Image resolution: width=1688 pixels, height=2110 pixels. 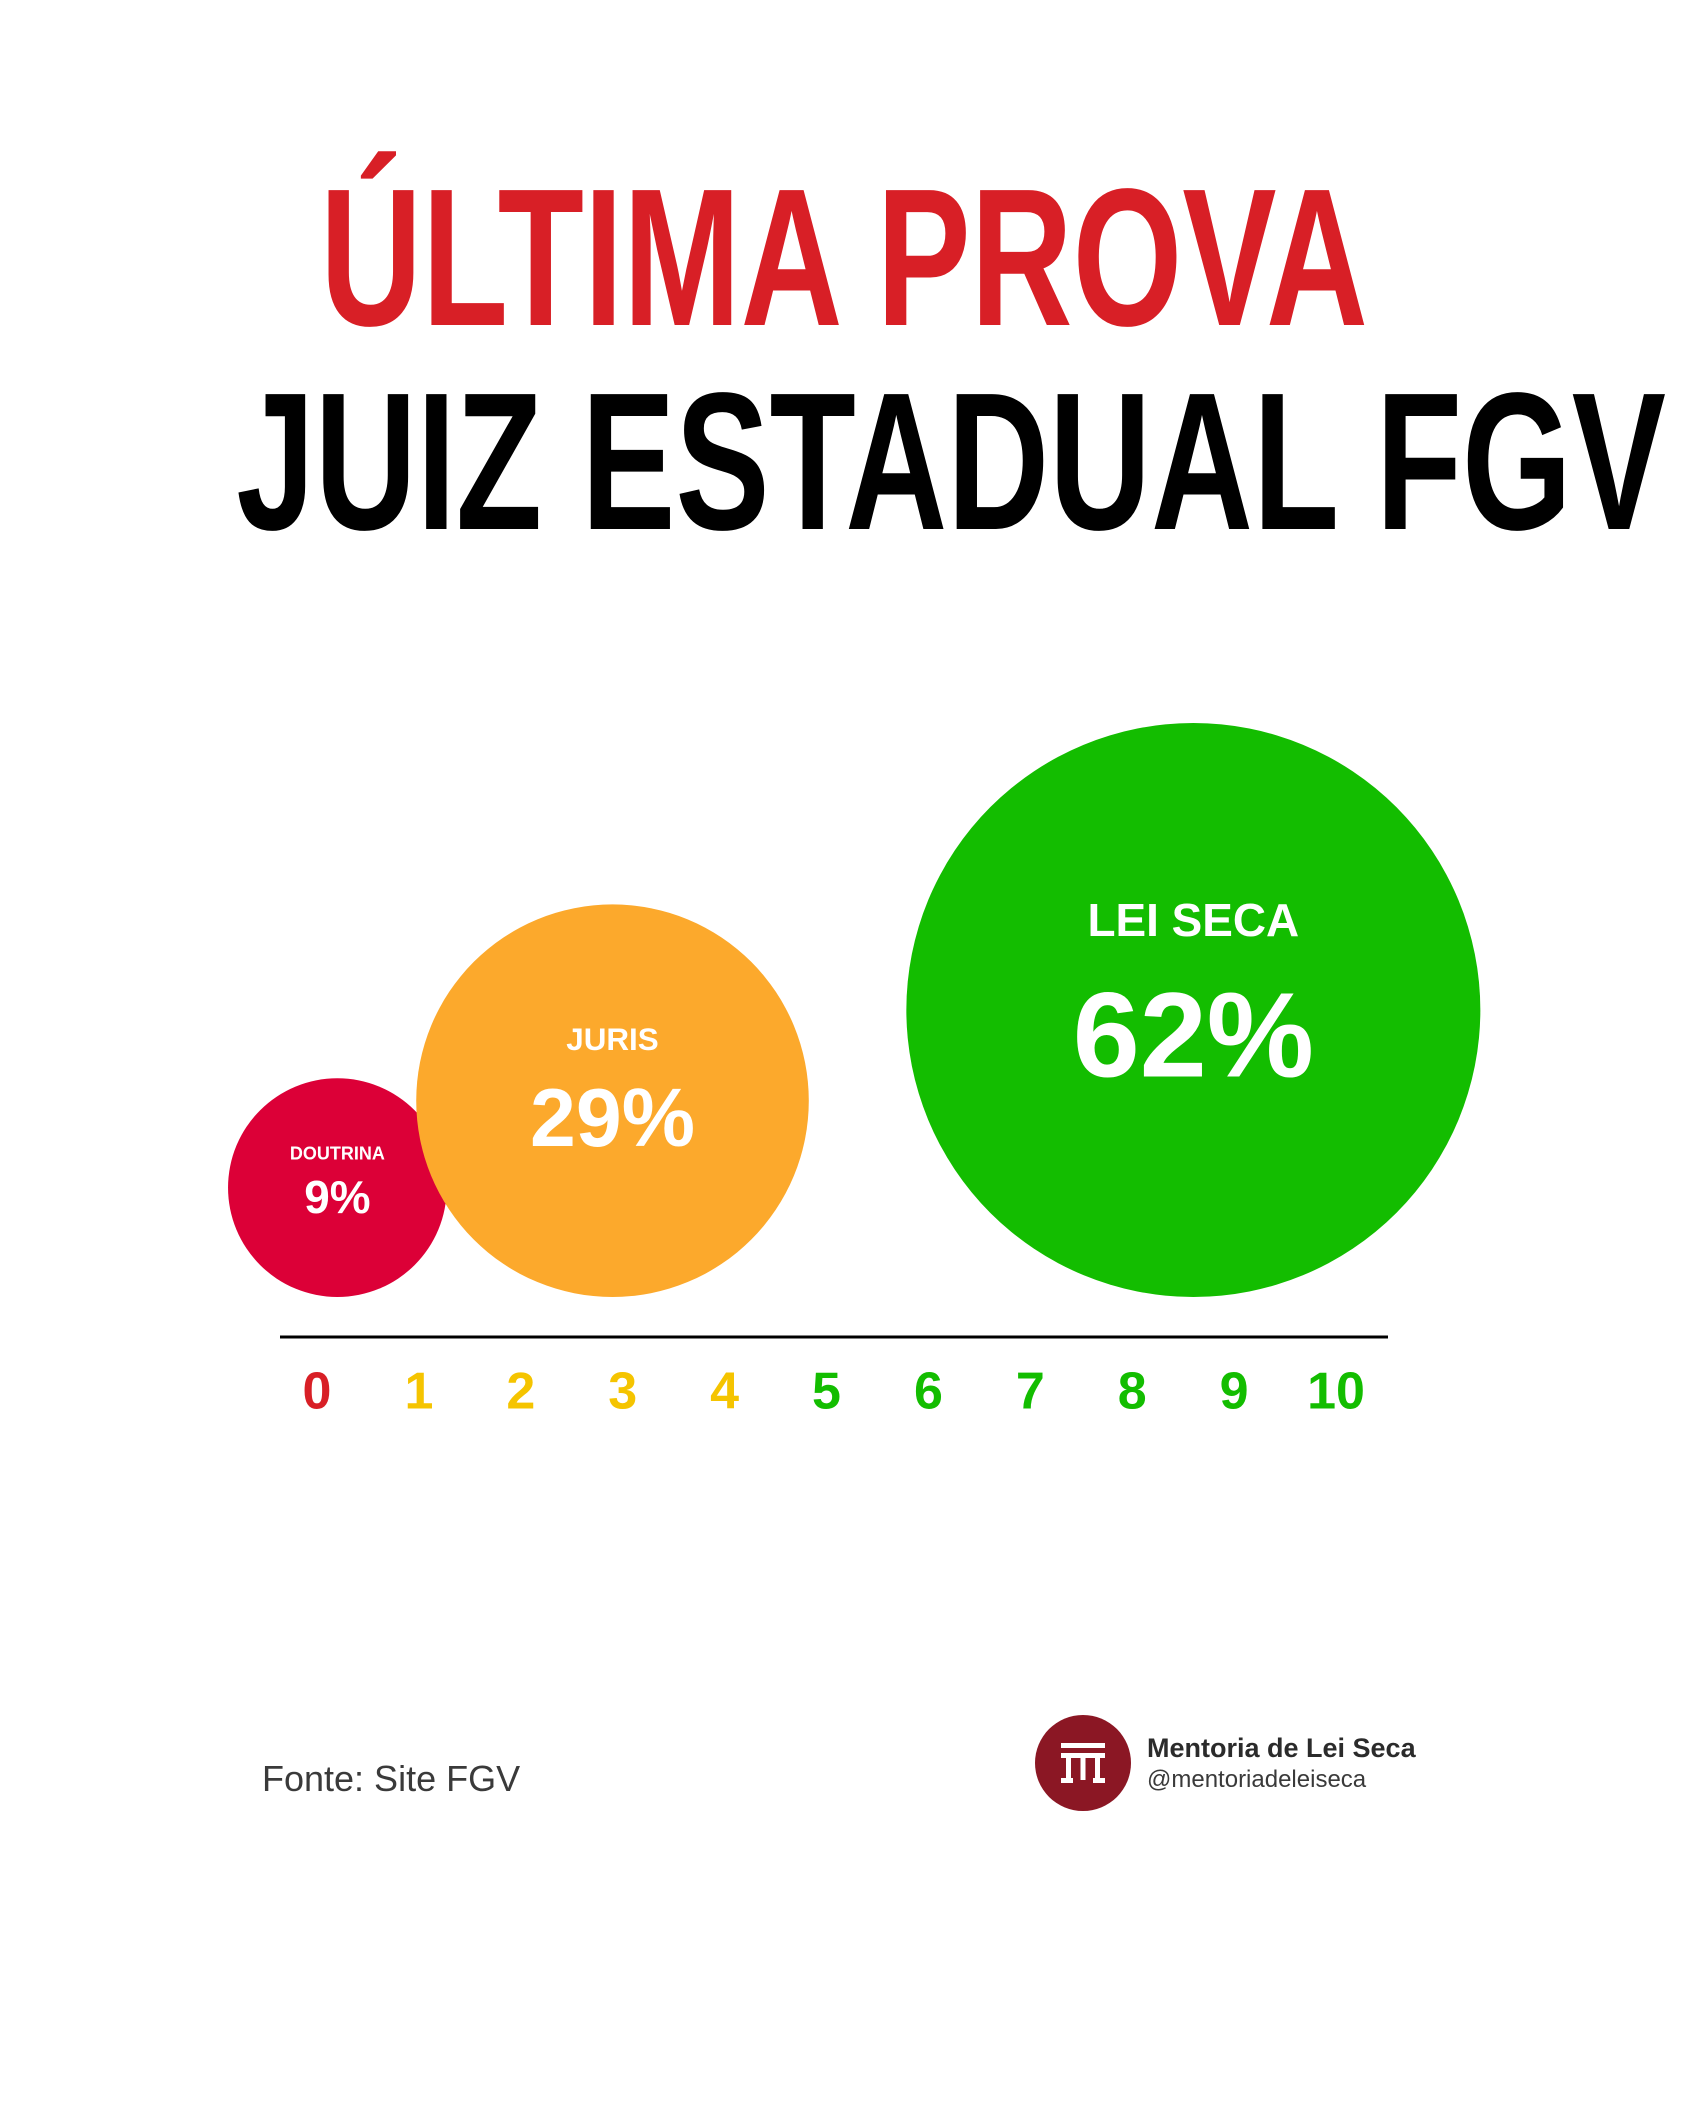 I want to click on x-tick-label: 0, so click(x=317, y=1392).